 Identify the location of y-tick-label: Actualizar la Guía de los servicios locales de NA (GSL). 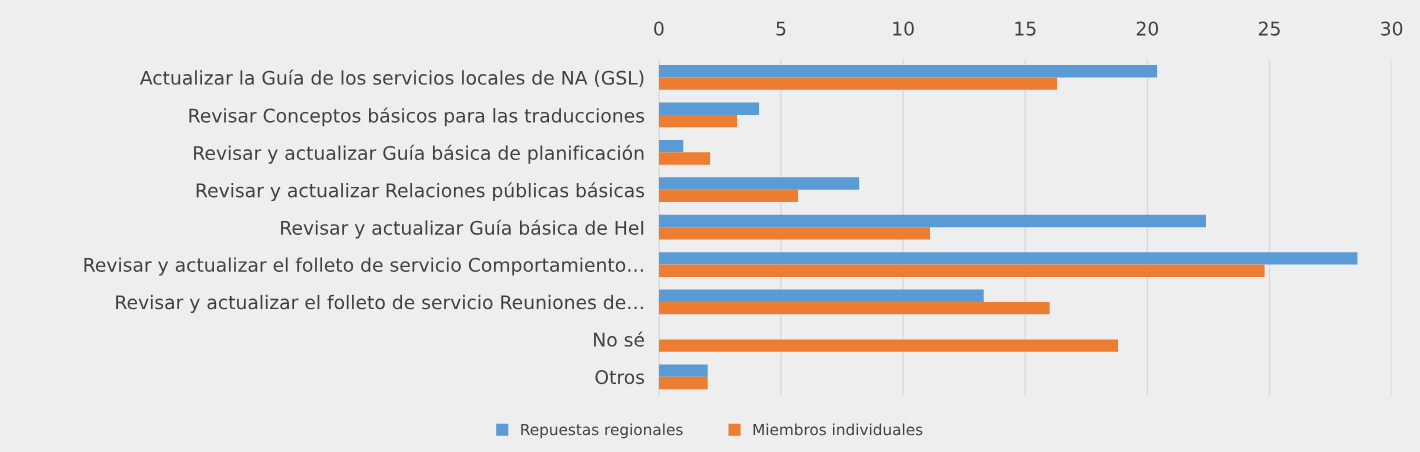
(391, 78).